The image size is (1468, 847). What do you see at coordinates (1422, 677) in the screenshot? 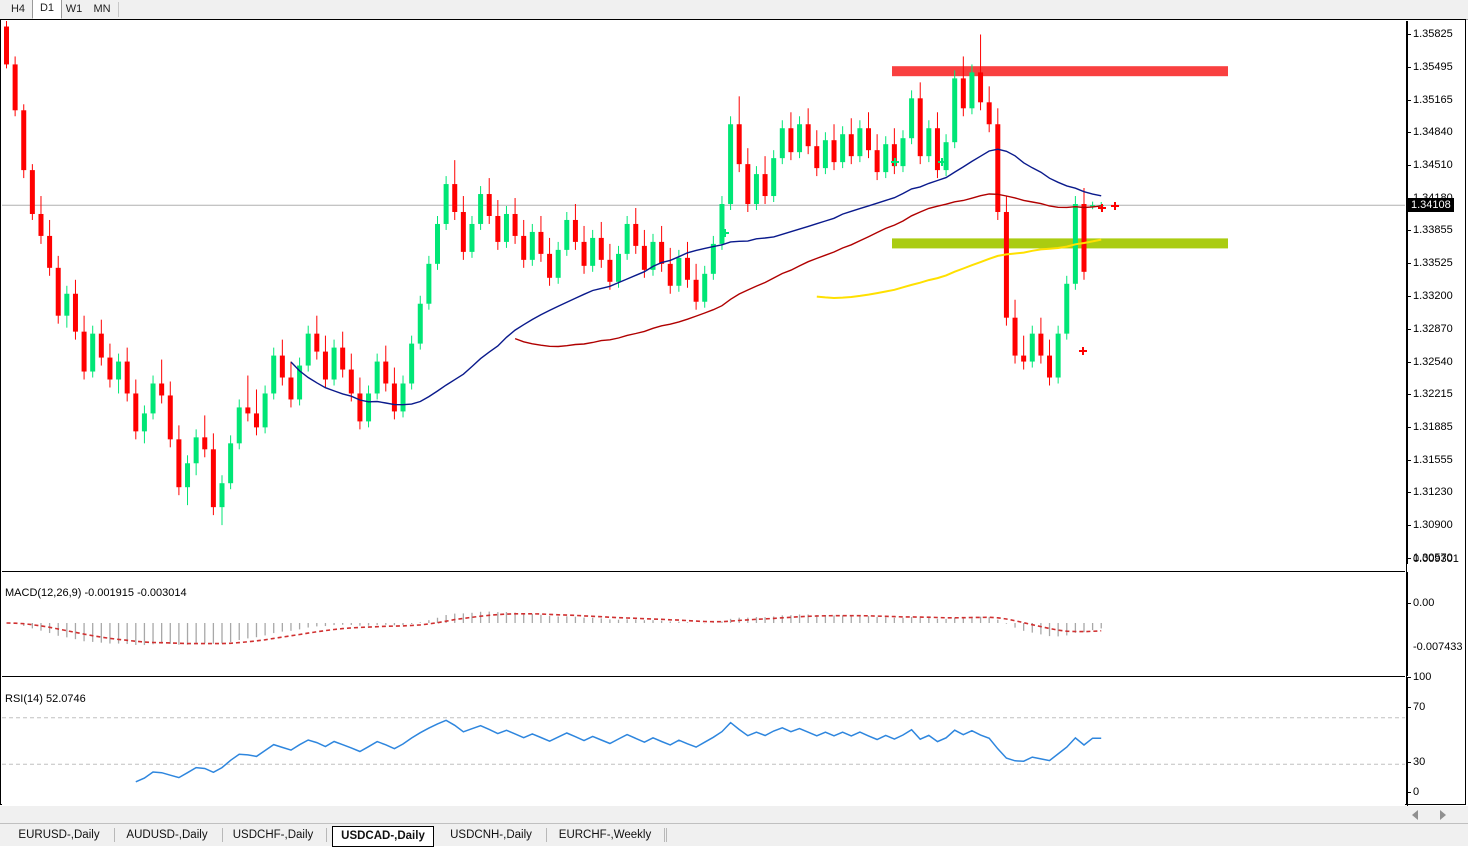
I see `rsi-tick-label: 100` at bounding box center [1422, 677].